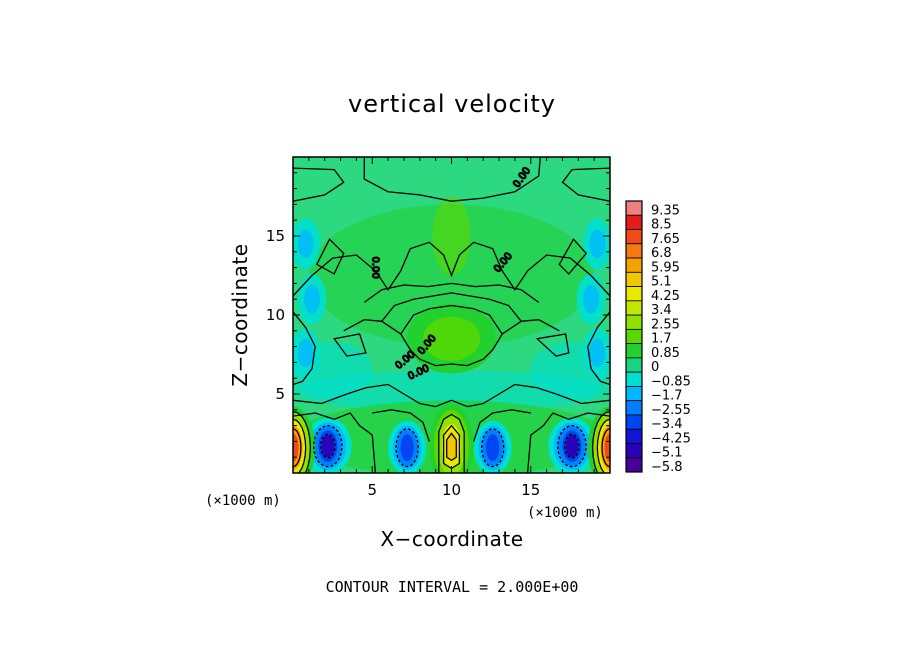 The image size is (904, 654). I want to click on colorbar-label: −1.7, so click(667, 396).